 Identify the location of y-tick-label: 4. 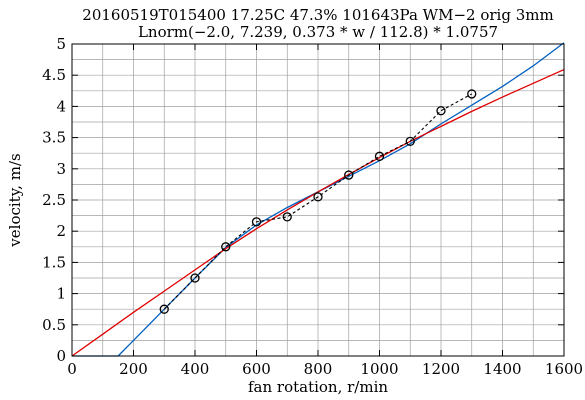
(61, 106).